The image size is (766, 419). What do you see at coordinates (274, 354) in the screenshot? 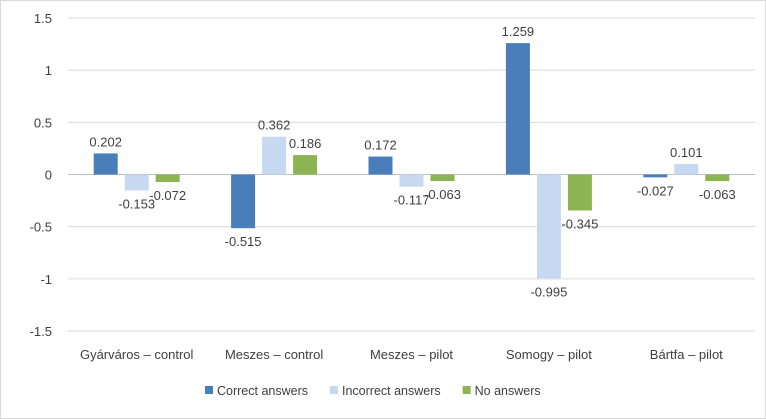
I see `x-tick-label: Meszes – control` at bounding box center [274, 354].